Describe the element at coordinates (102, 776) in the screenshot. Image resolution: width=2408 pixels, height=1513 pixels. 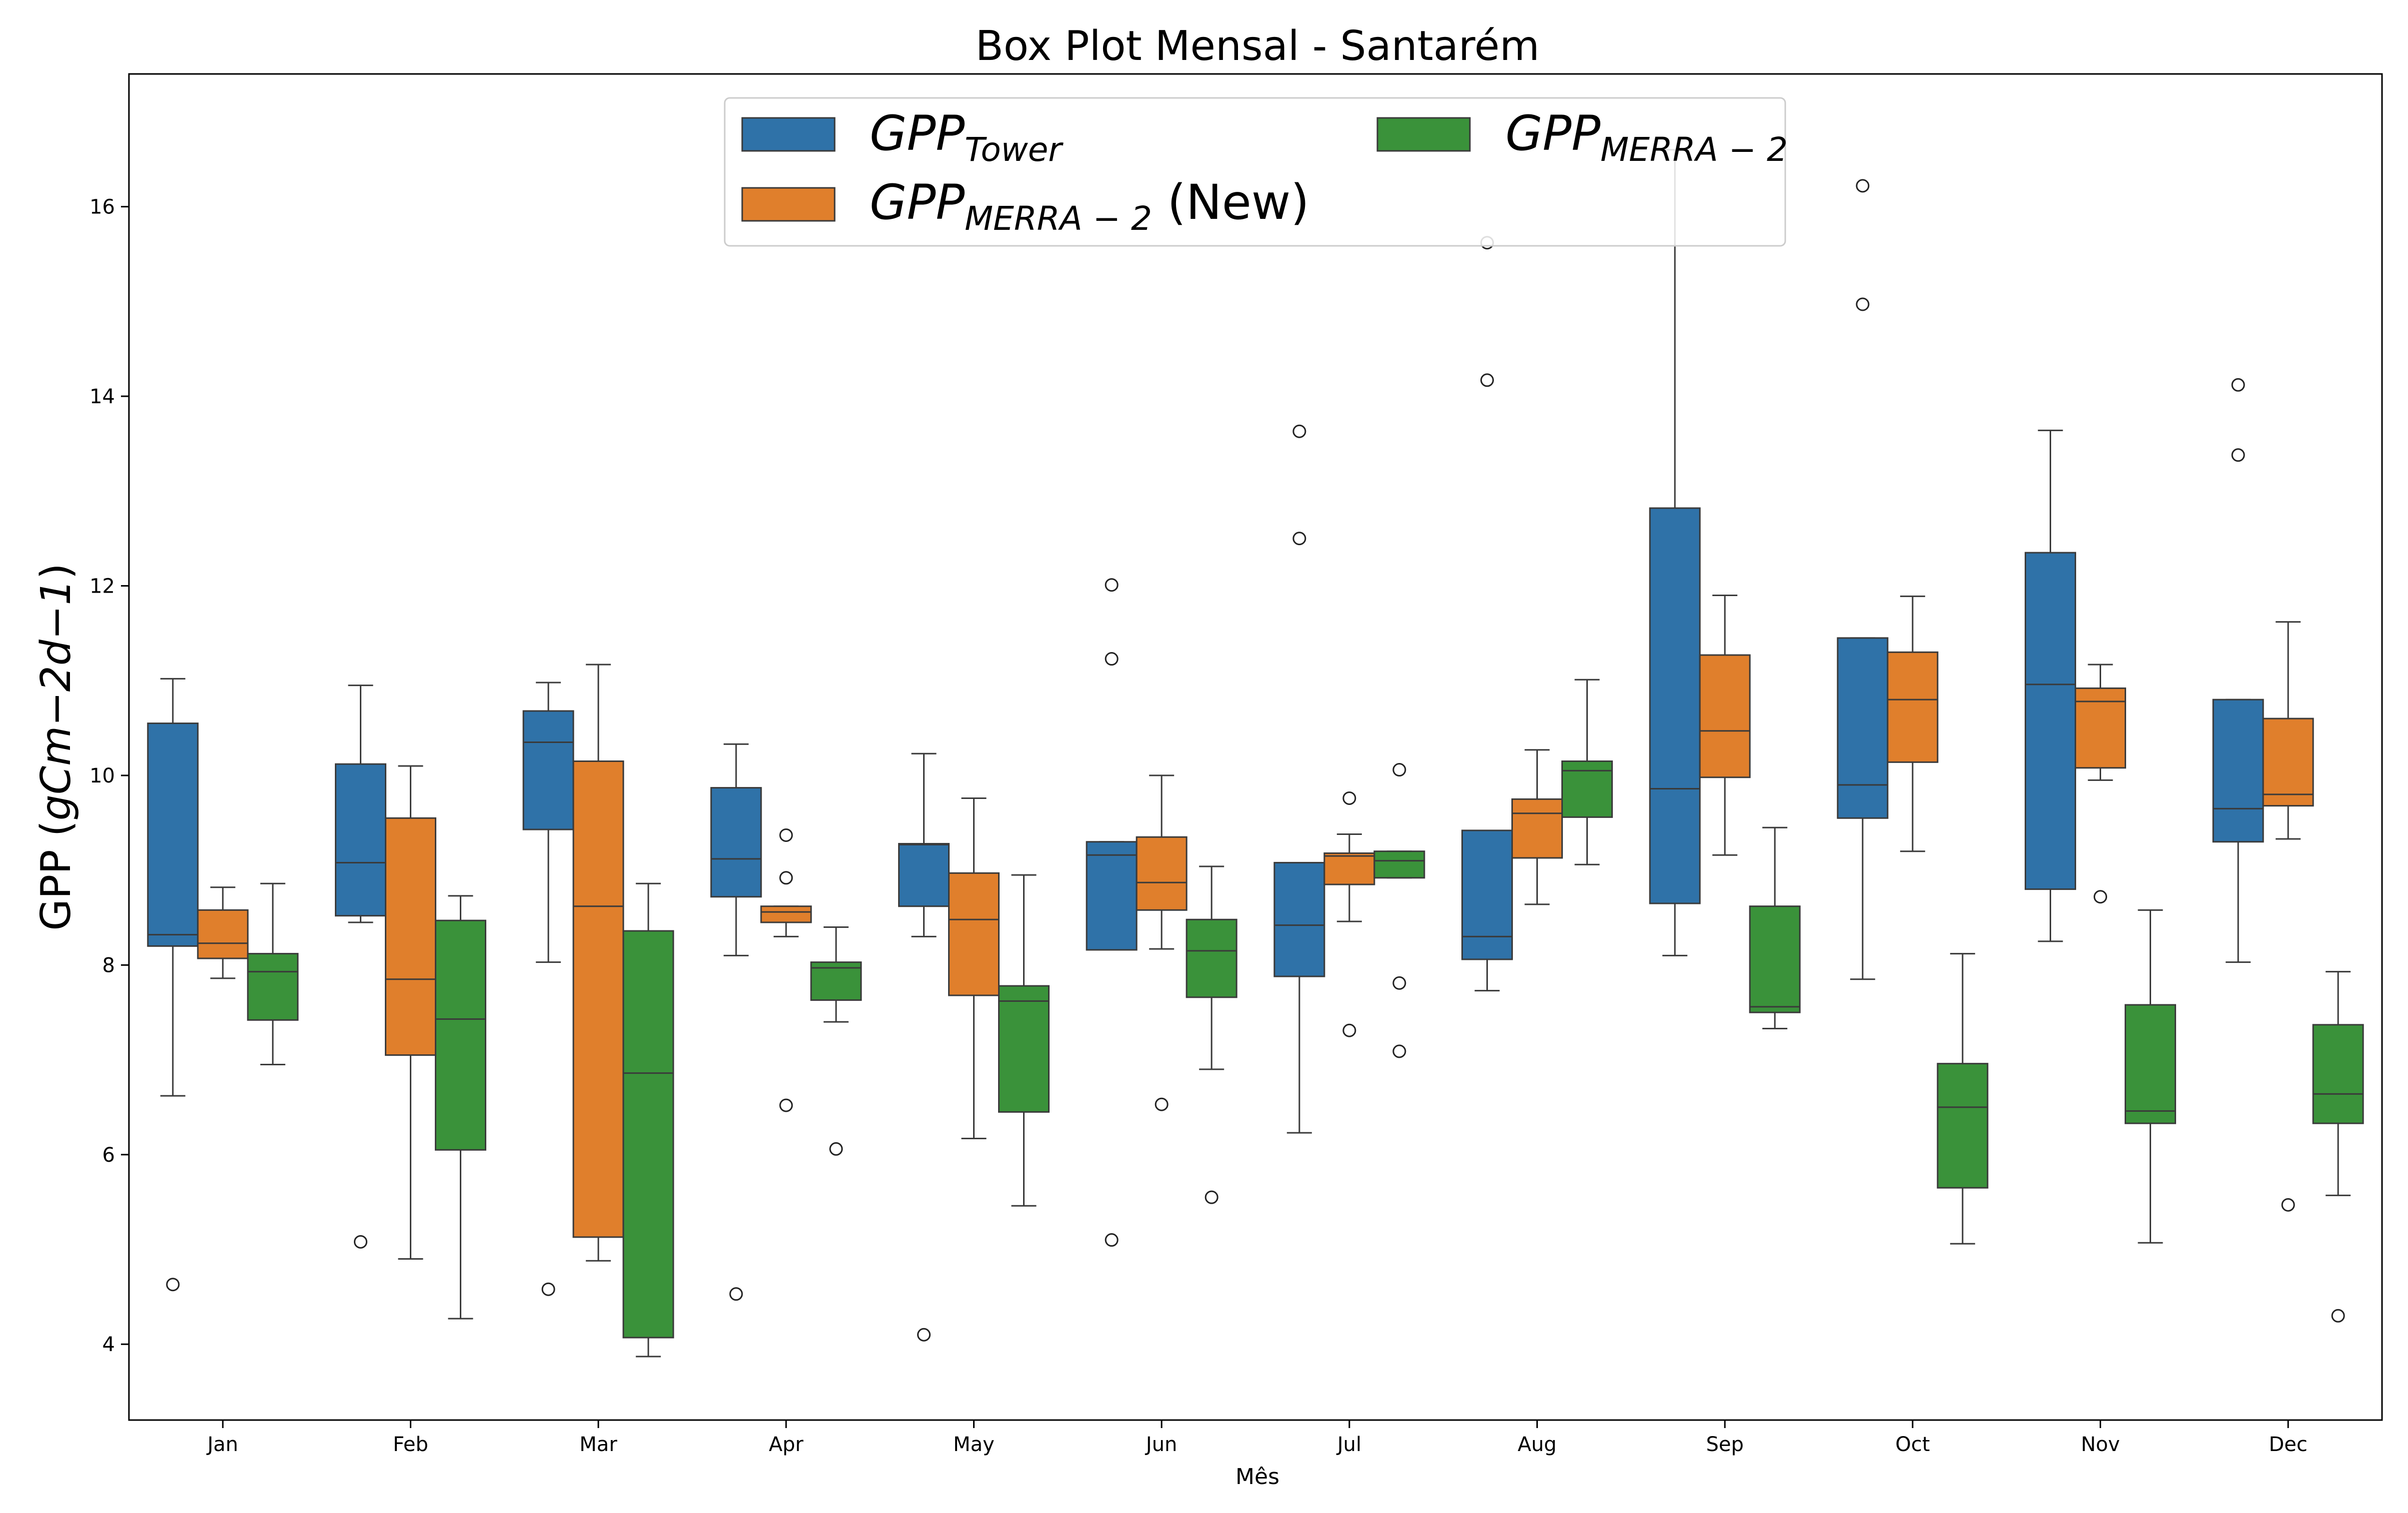
I see `y-tick-label: 10` at that location.